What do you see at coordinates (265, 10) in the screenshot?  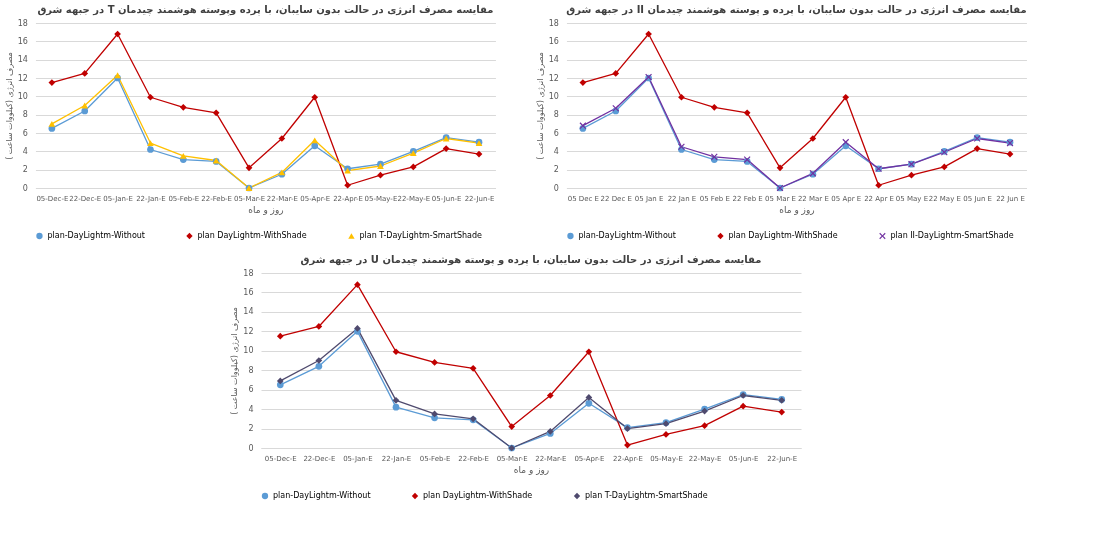 I see `chart-title: مقایسه مصرف انرژی در حالت بدون سایبان، با پرده وپوسته هوشمند چیدمان T در جبهه شرق` at bounding box center [265, 10].